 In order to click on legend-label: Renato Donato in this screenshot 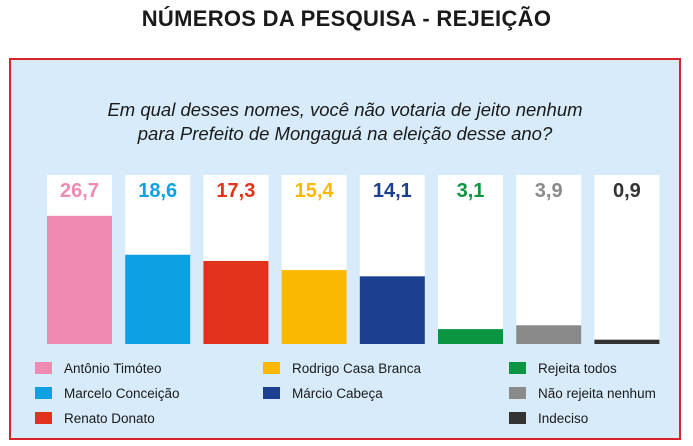, I will do `click(109, 418)`.